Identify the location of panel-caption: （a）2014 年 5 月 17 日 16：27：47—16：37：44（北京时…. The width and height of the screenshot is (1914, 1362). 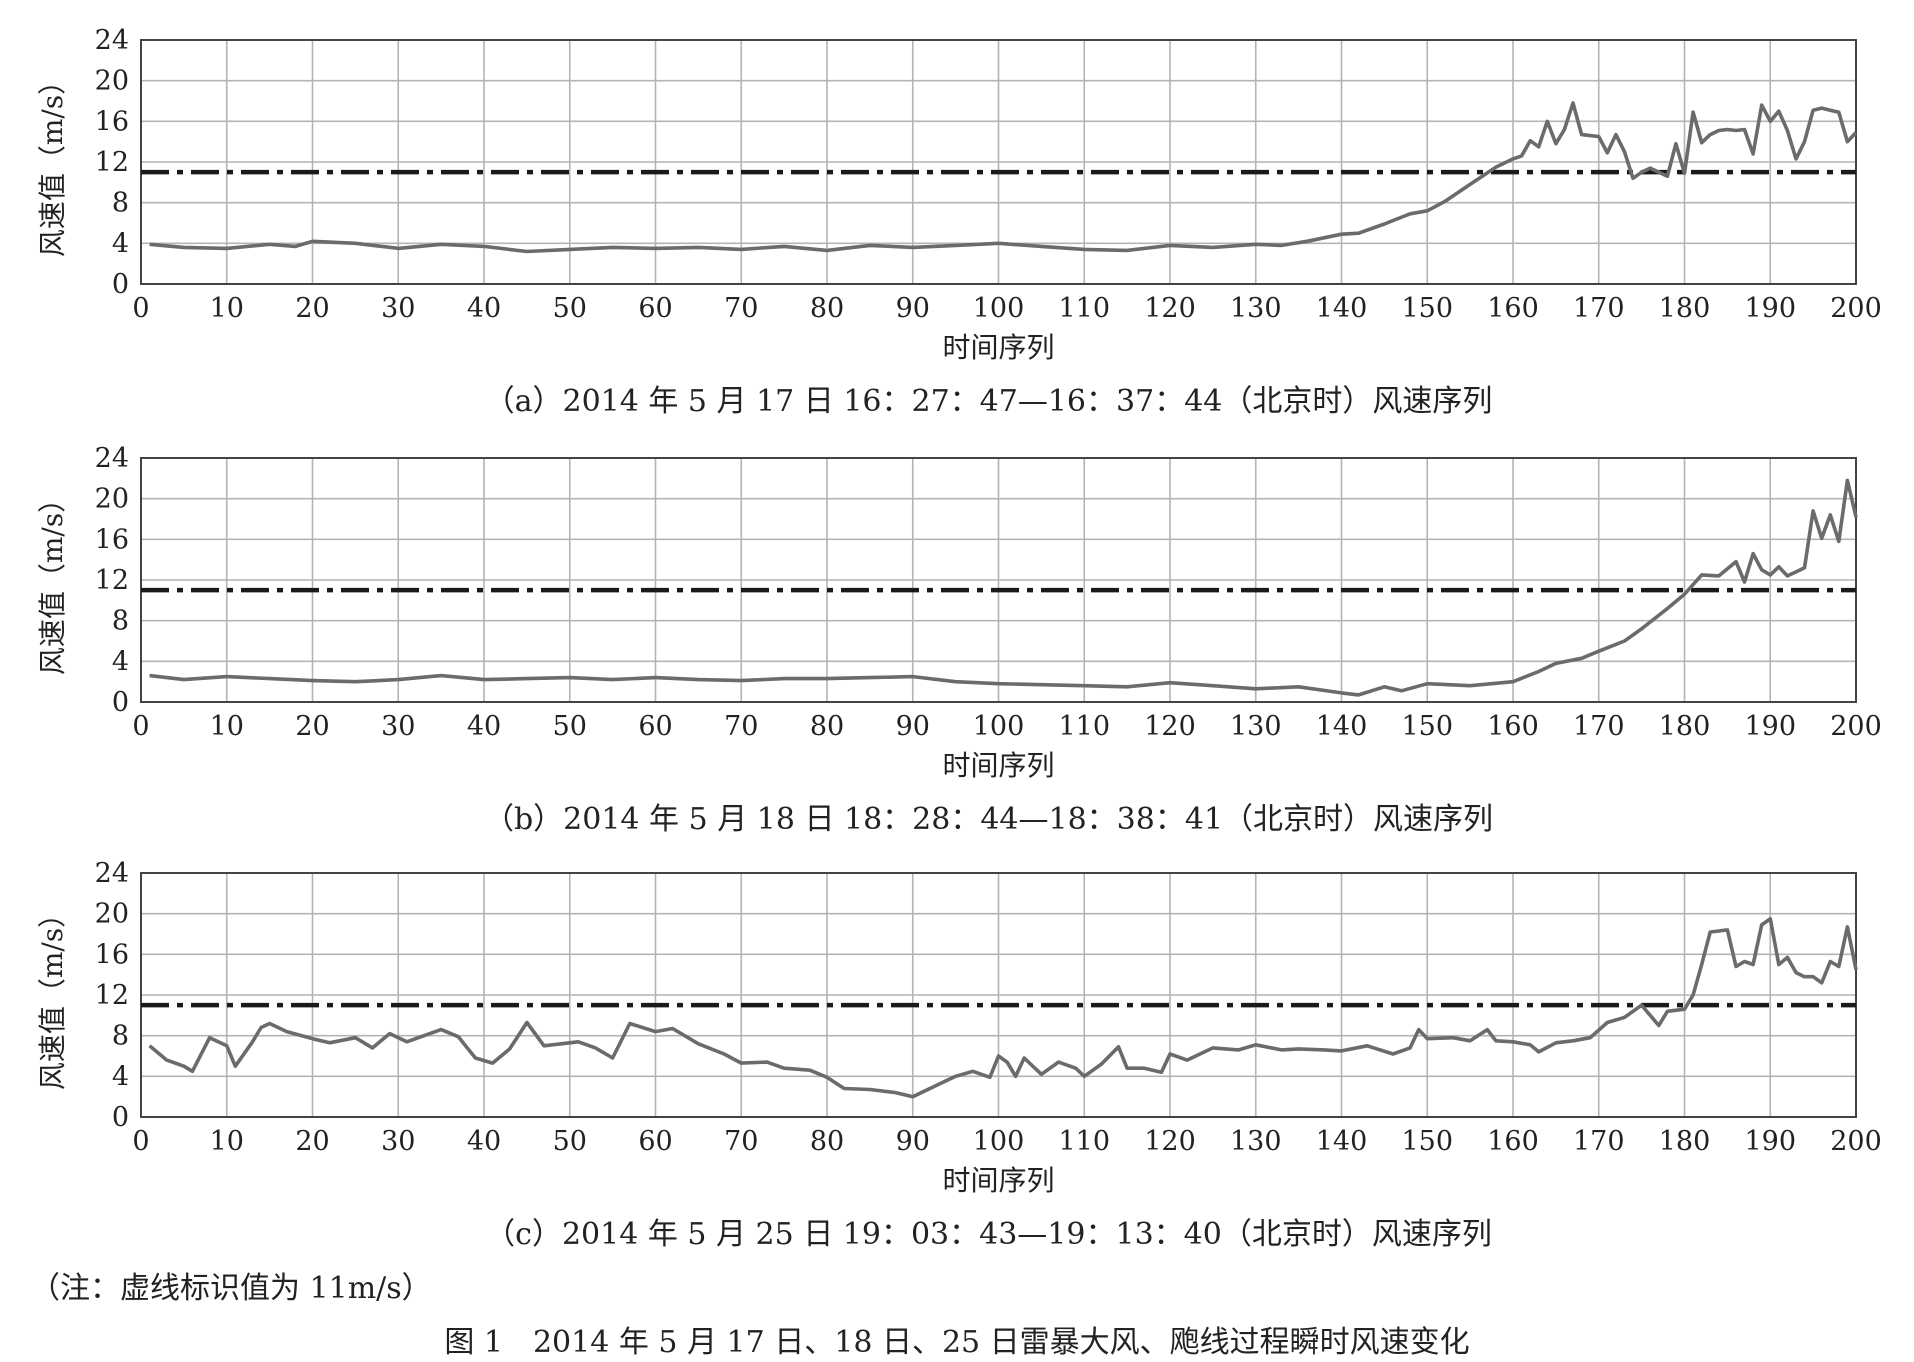
(989, 401).